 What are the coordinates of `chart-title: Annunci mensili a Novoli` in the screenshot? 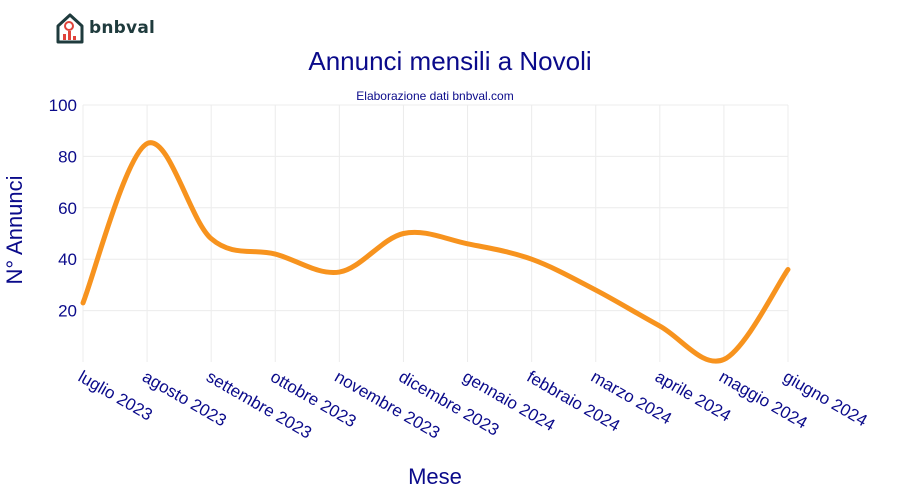 It's located at (449, 61).